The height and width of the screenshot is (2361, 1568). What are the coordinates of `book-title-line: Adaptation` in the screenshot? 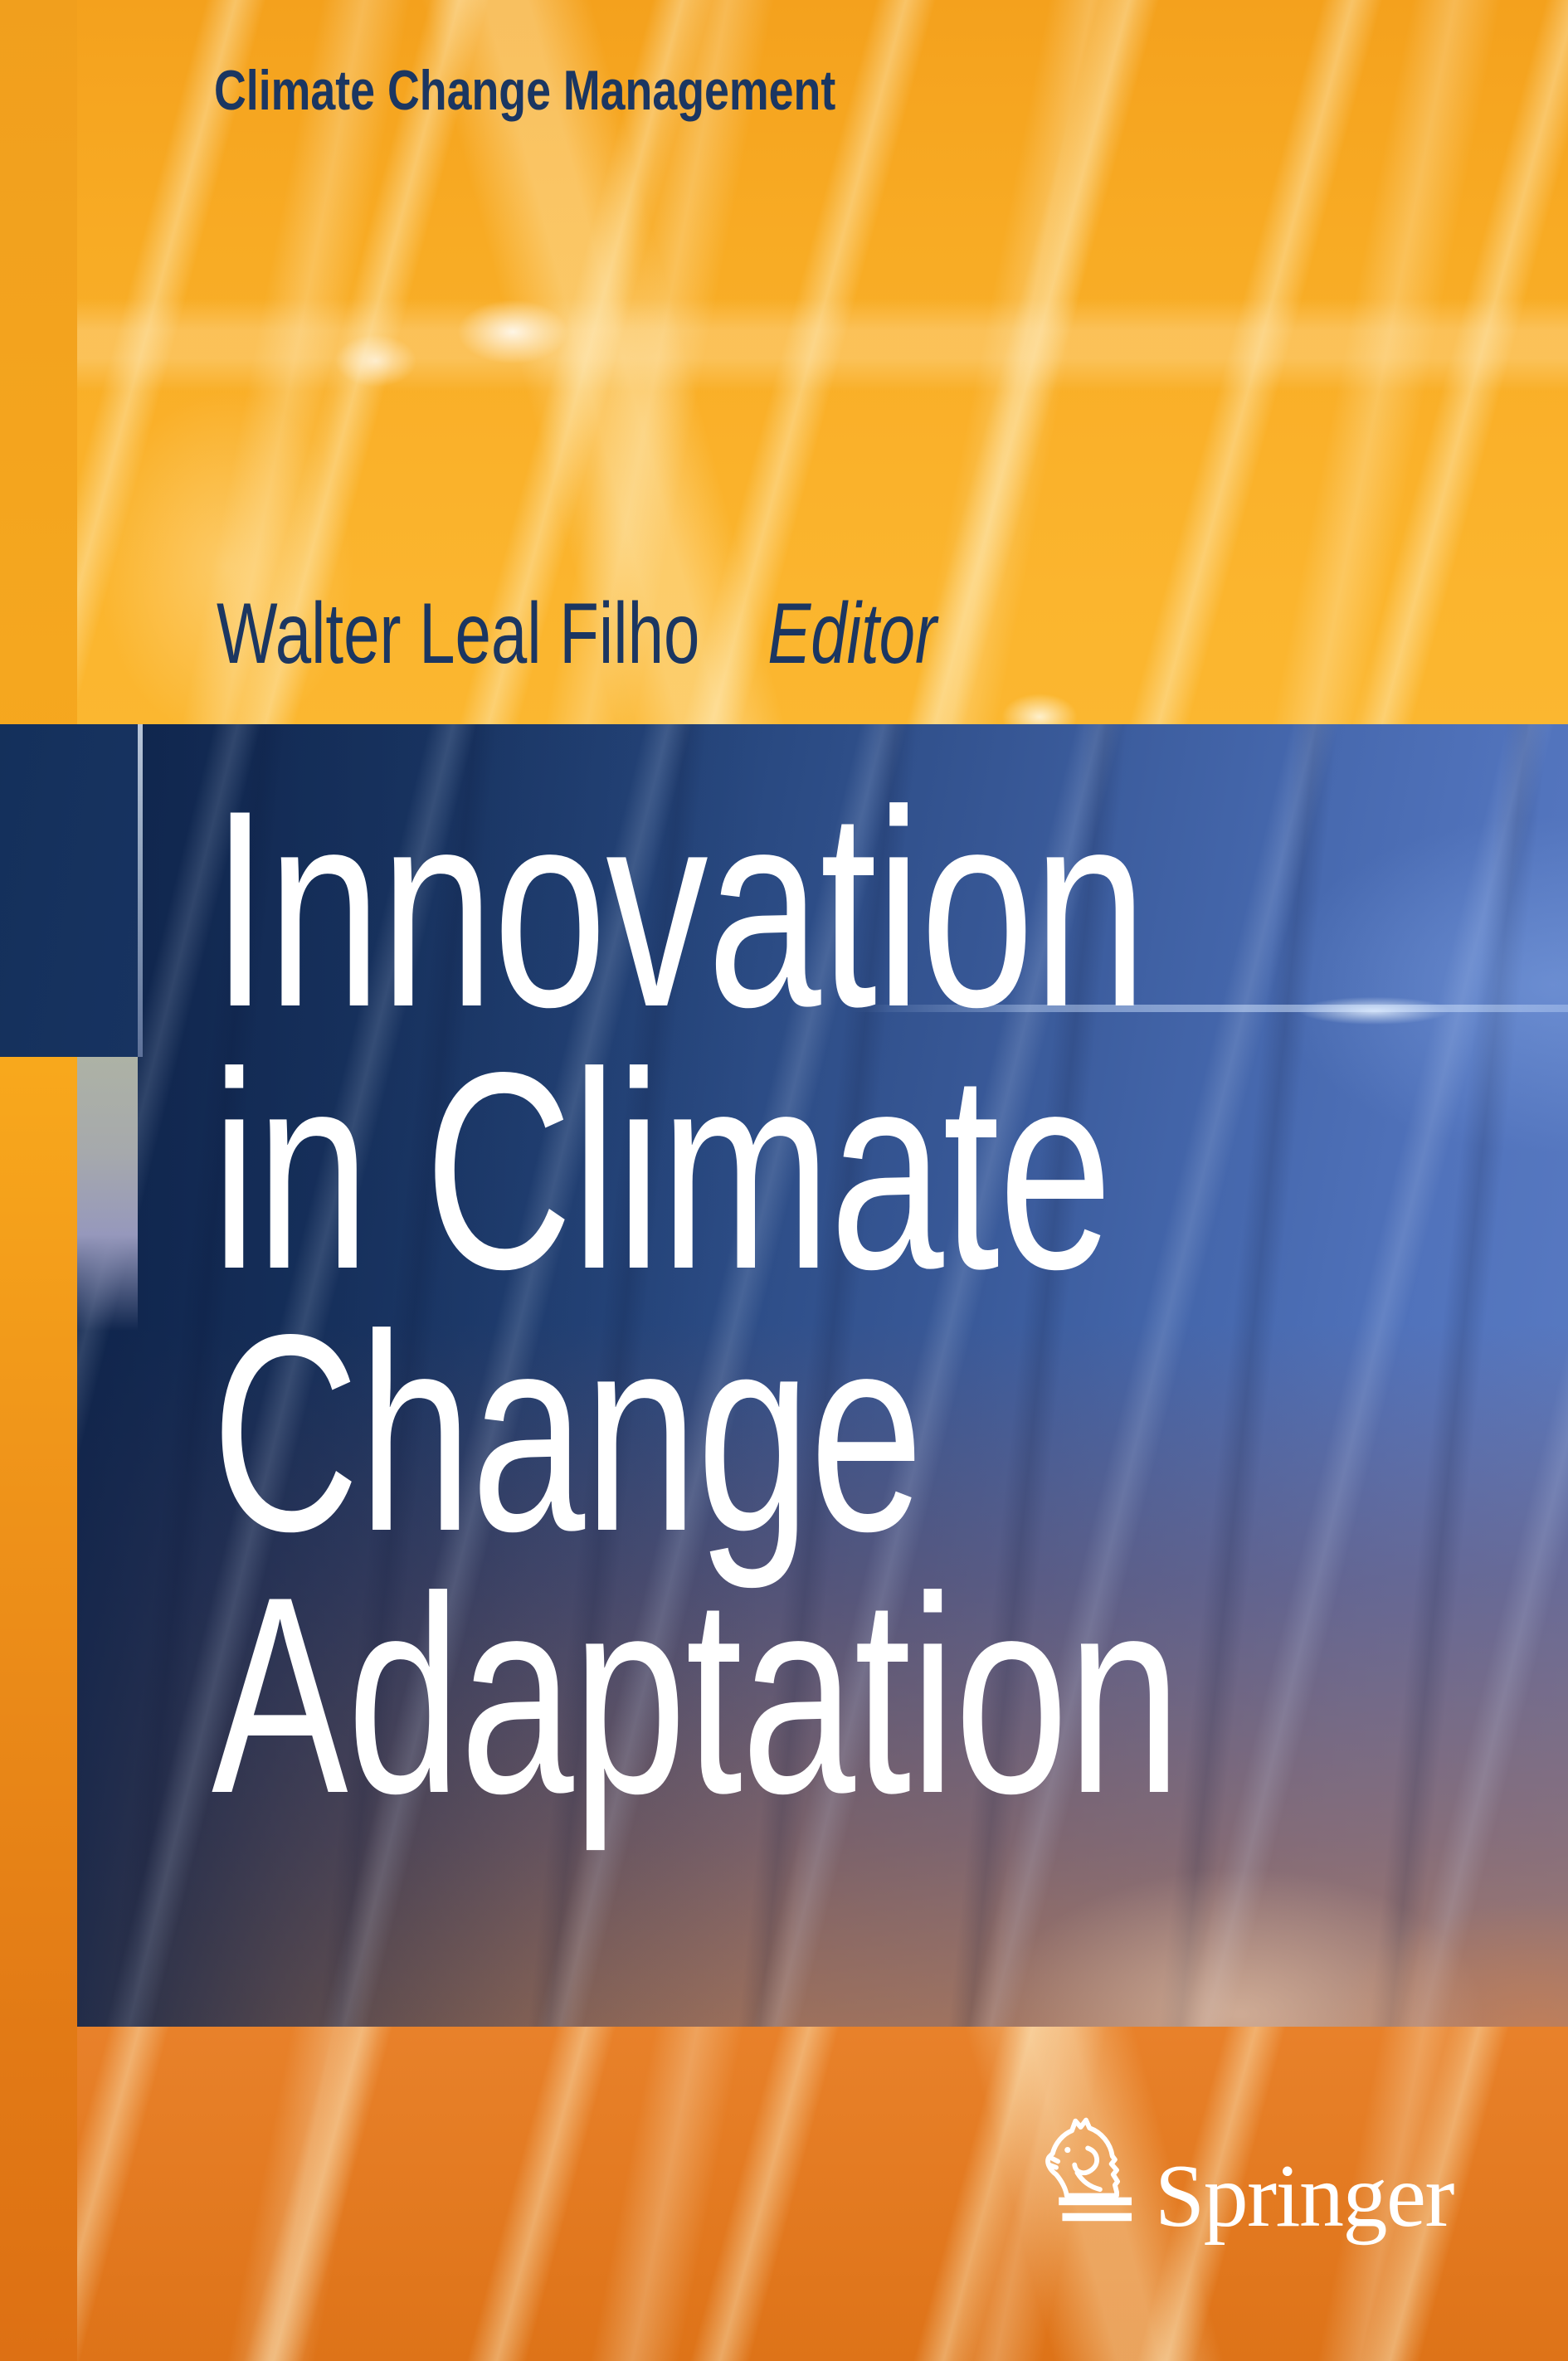 It's located at (696, 1695).